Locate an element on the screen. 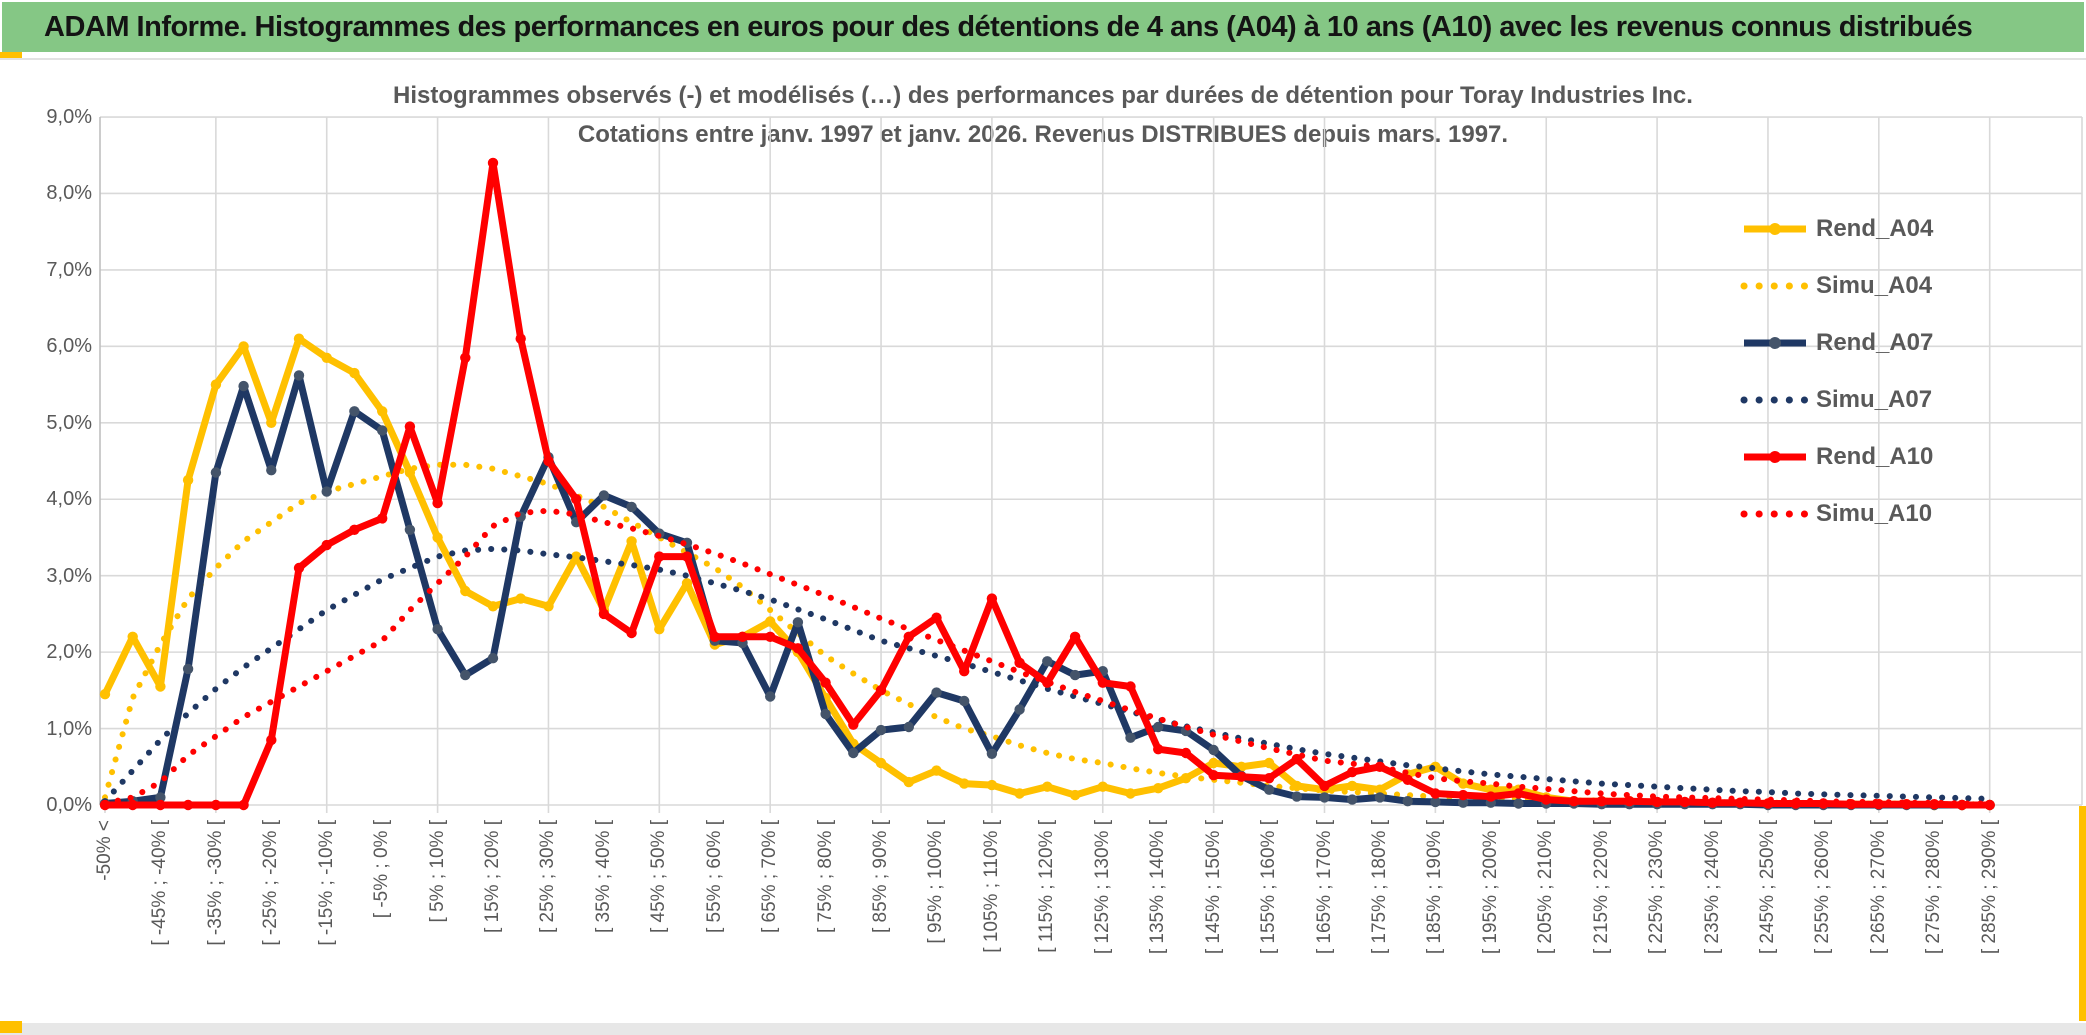 The width and height of the screenshot is (2086, 1035). legend-item-Simu_A04: Simu_A04 is located at coordinates (1836, 286).